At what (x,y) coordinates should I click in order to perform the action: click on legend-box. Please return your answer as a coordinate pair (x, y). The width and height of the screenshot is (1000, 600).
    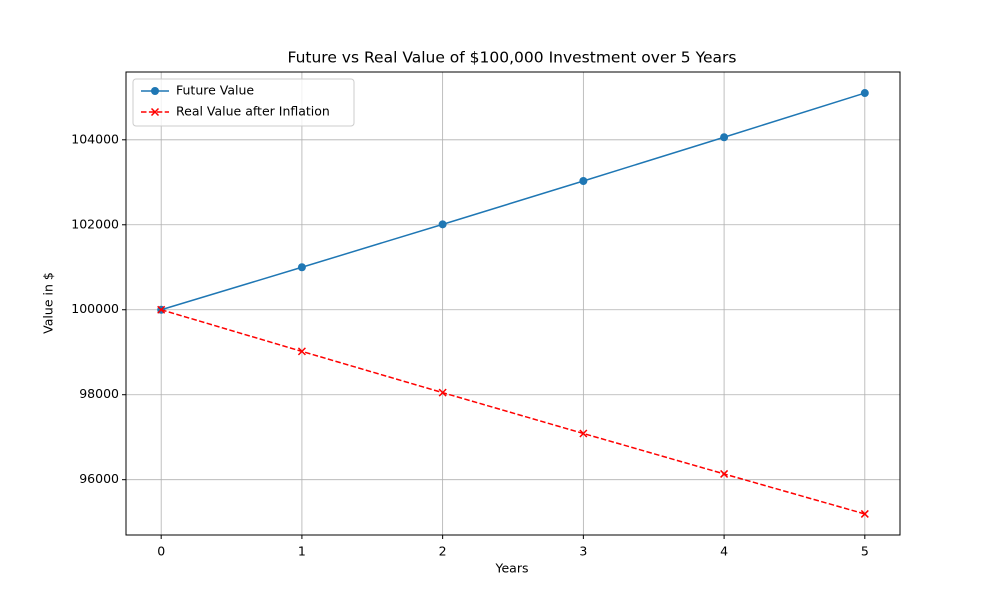
    Looking at the image, I should click on (243, 102).